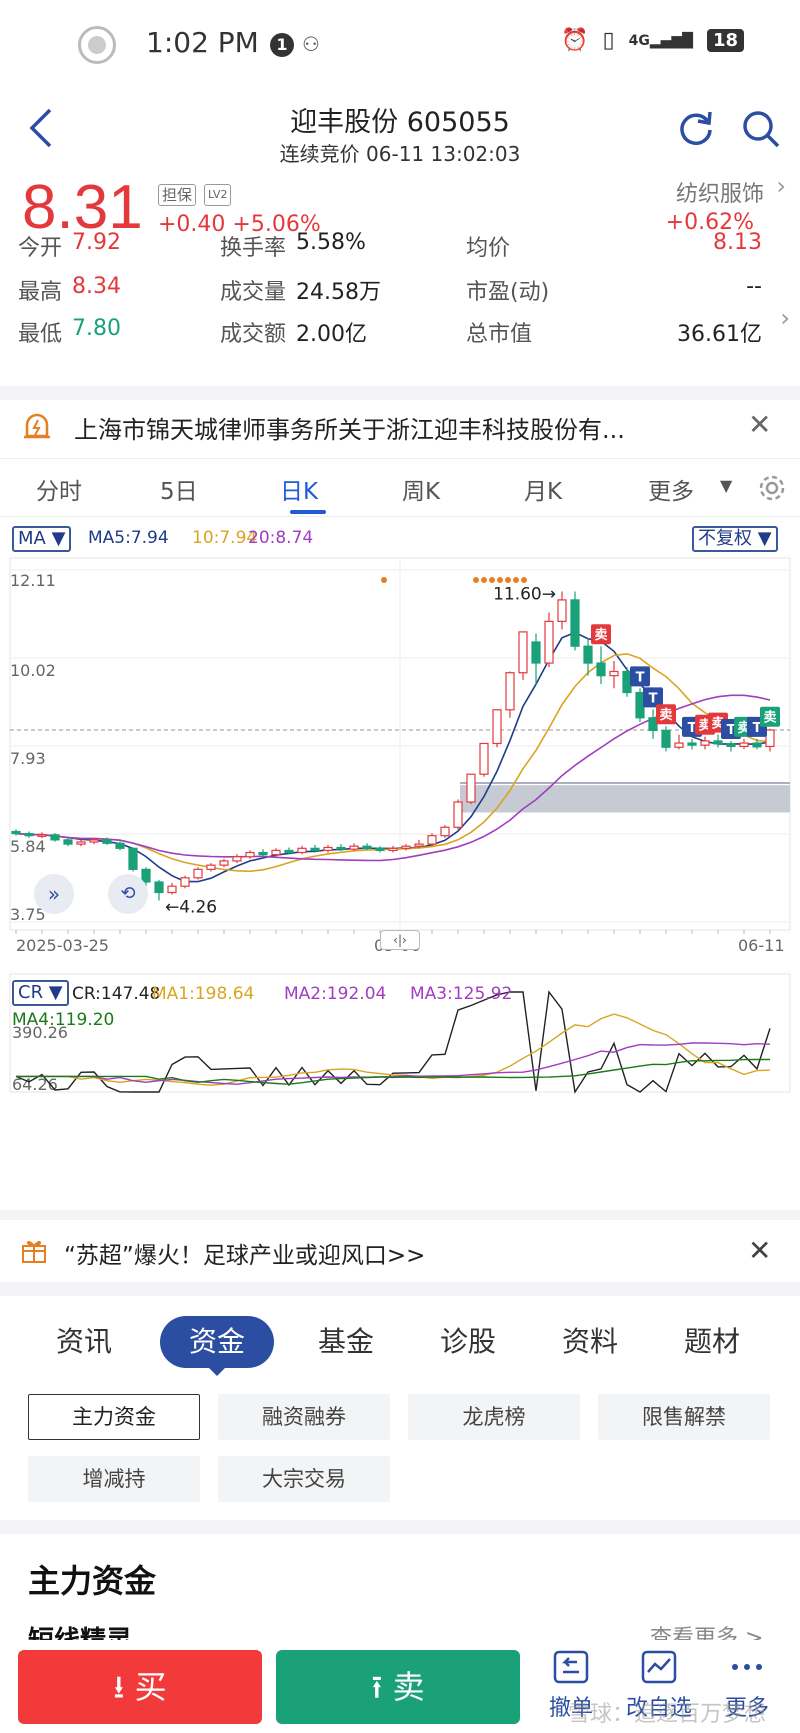 The image size is (800, 1733). I want to click on chip-item: 融资融券, so click(304, 1417).